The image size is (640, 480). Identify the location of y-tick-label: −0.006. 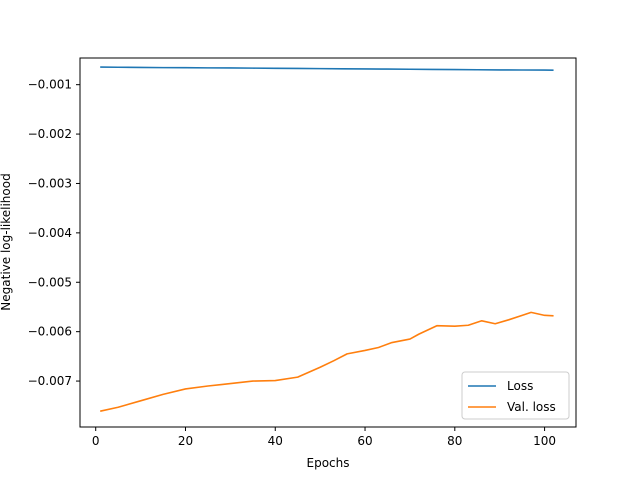
(50, 332).